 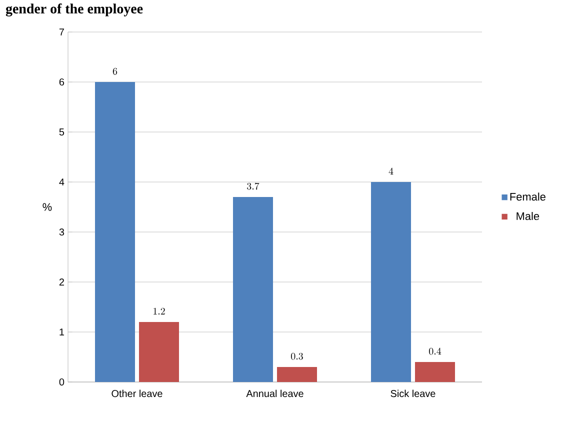 What do you see at coordinates (528, 216) in the screenshot?
I see `legend-label: Male` at bounding box center [528, 216].